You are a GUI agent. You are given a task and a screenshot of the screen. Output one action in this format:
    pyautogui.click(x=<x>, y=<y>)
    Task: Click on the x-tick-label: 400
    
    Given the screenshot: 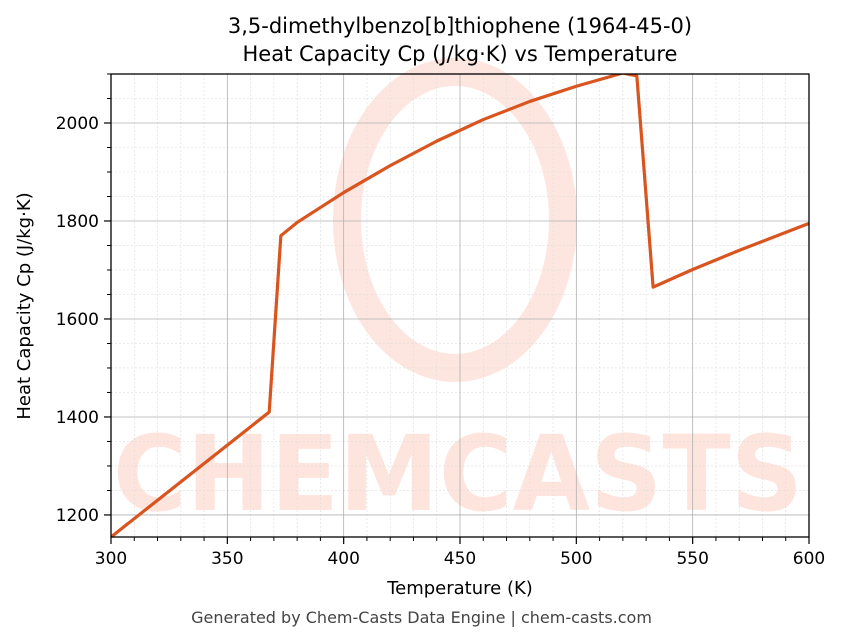 What is the action you would take?
    pyautogui.click(x=343, y=559)
    